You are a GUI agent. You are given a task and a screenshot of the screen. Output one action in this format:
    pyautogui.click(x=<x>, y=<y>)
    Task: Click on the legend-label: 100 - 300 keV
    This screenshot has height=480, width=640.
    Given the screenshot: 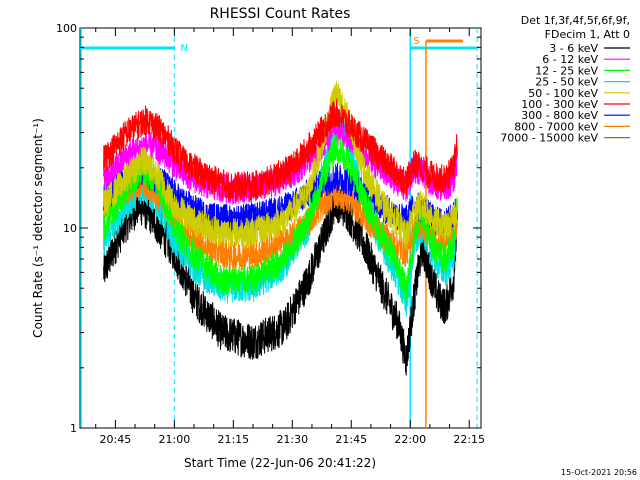 What is the action you would take?
    pyautogui.click(x=559, y=104)
    